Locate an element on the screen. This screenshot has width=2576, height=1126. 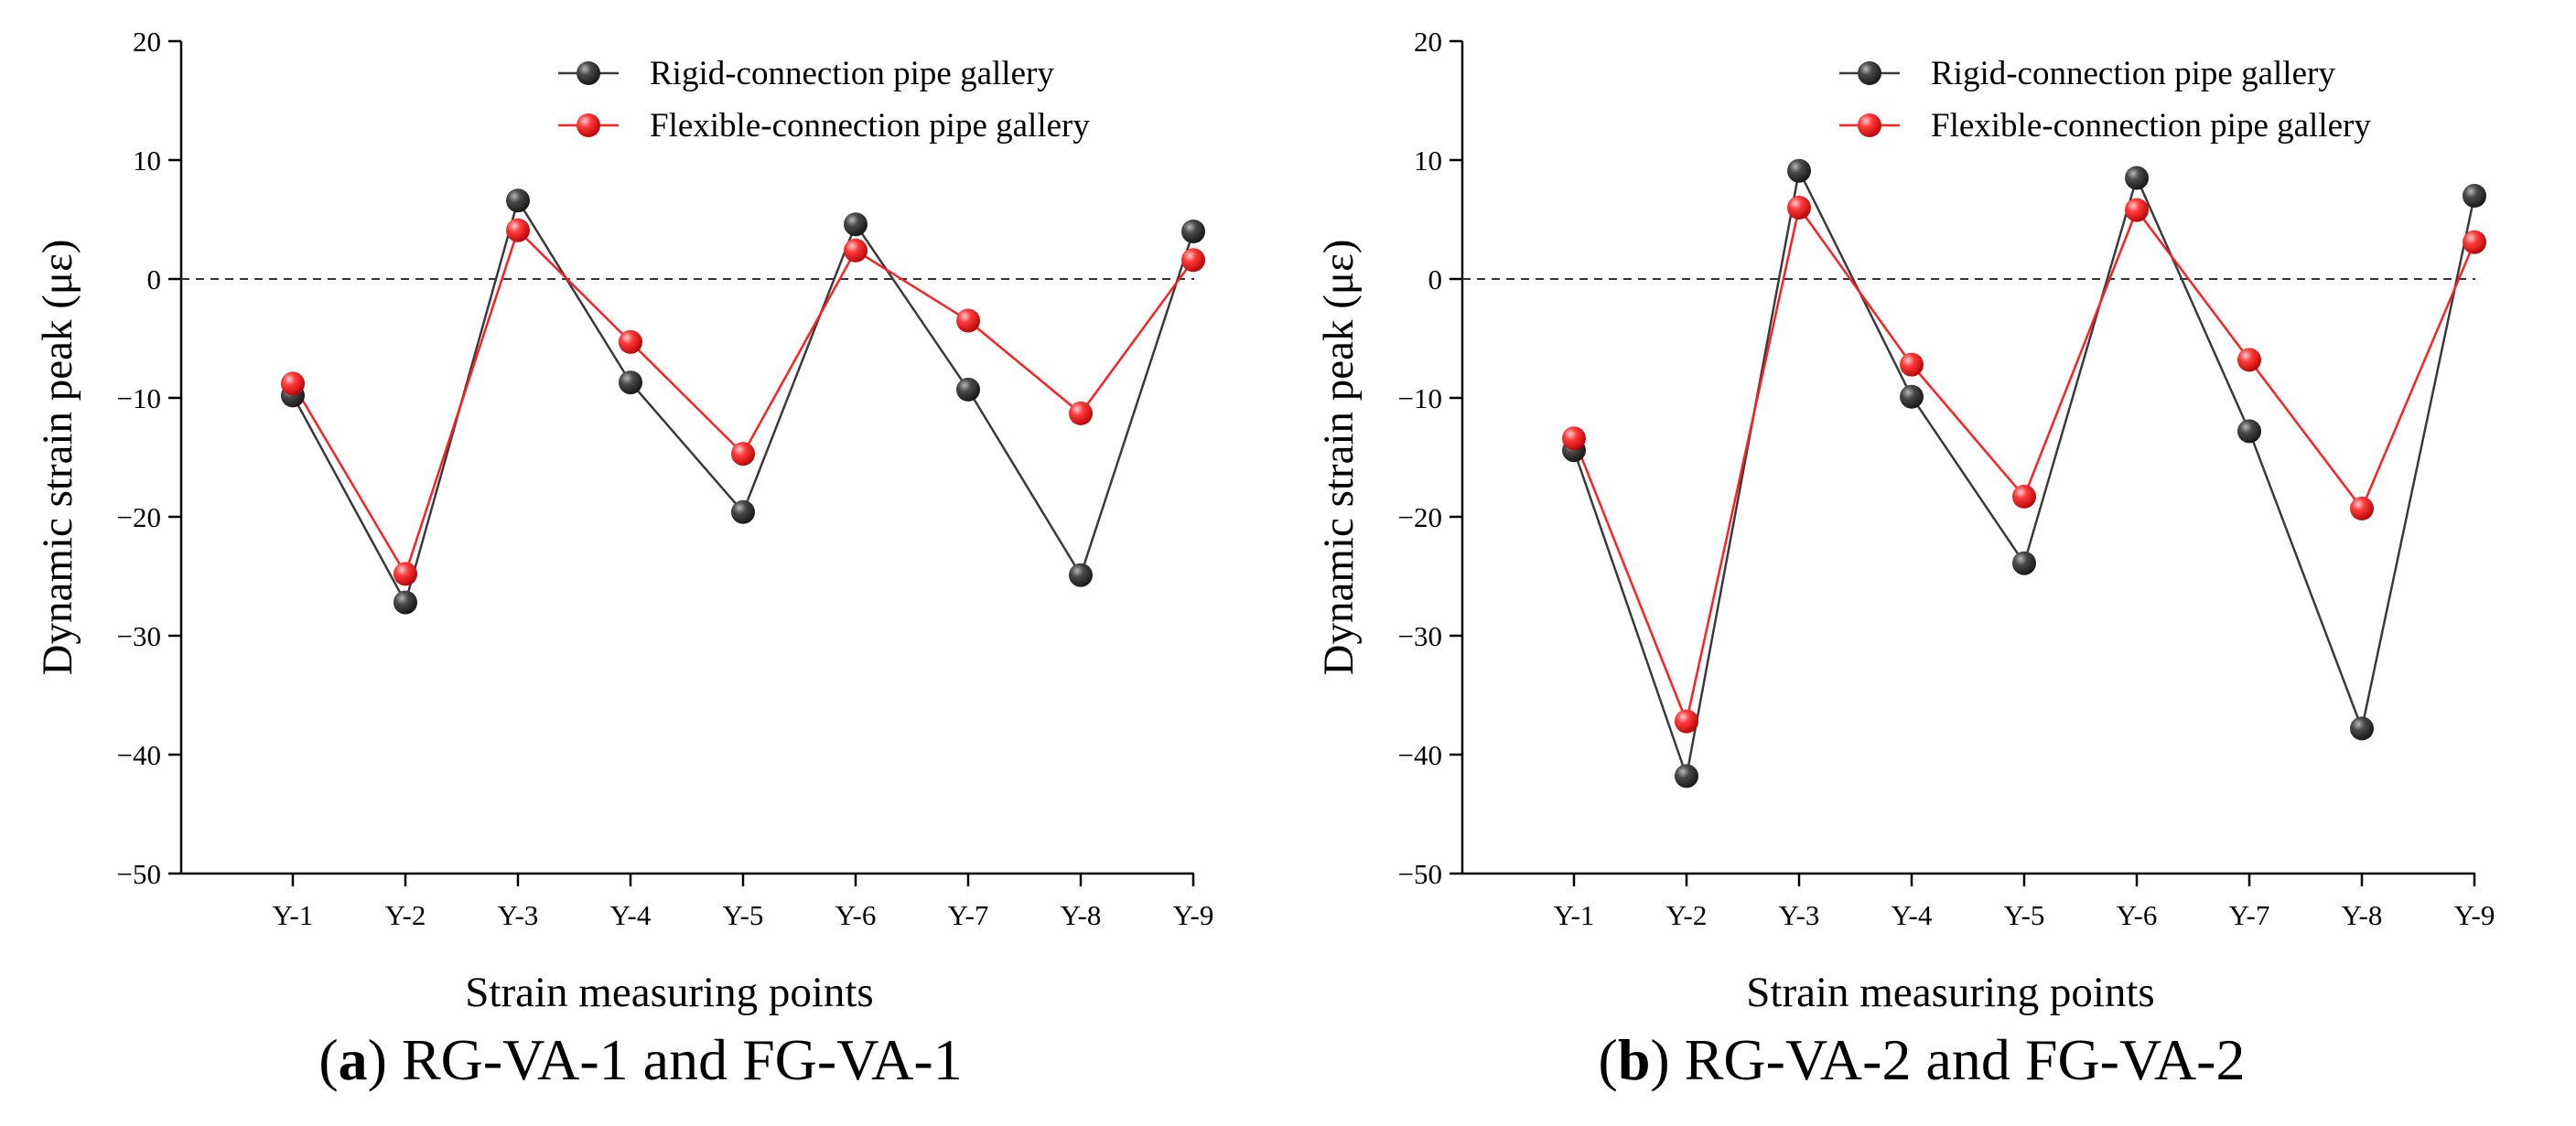
caption-letter-b: b is located at coordinates (1634, 1059).